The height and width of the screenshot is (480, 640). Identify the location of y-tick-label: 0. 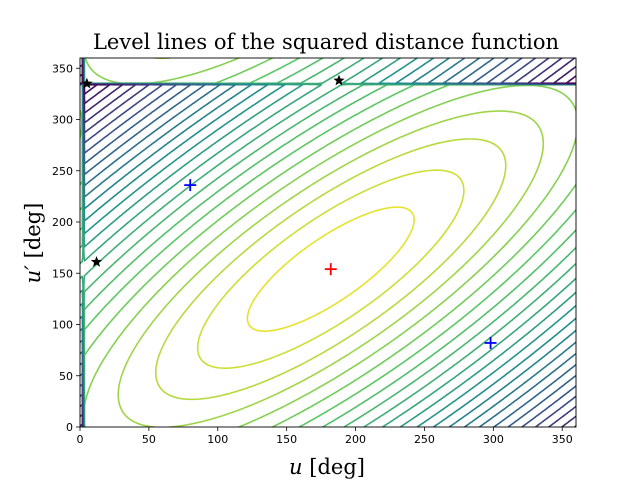
(69, 427).